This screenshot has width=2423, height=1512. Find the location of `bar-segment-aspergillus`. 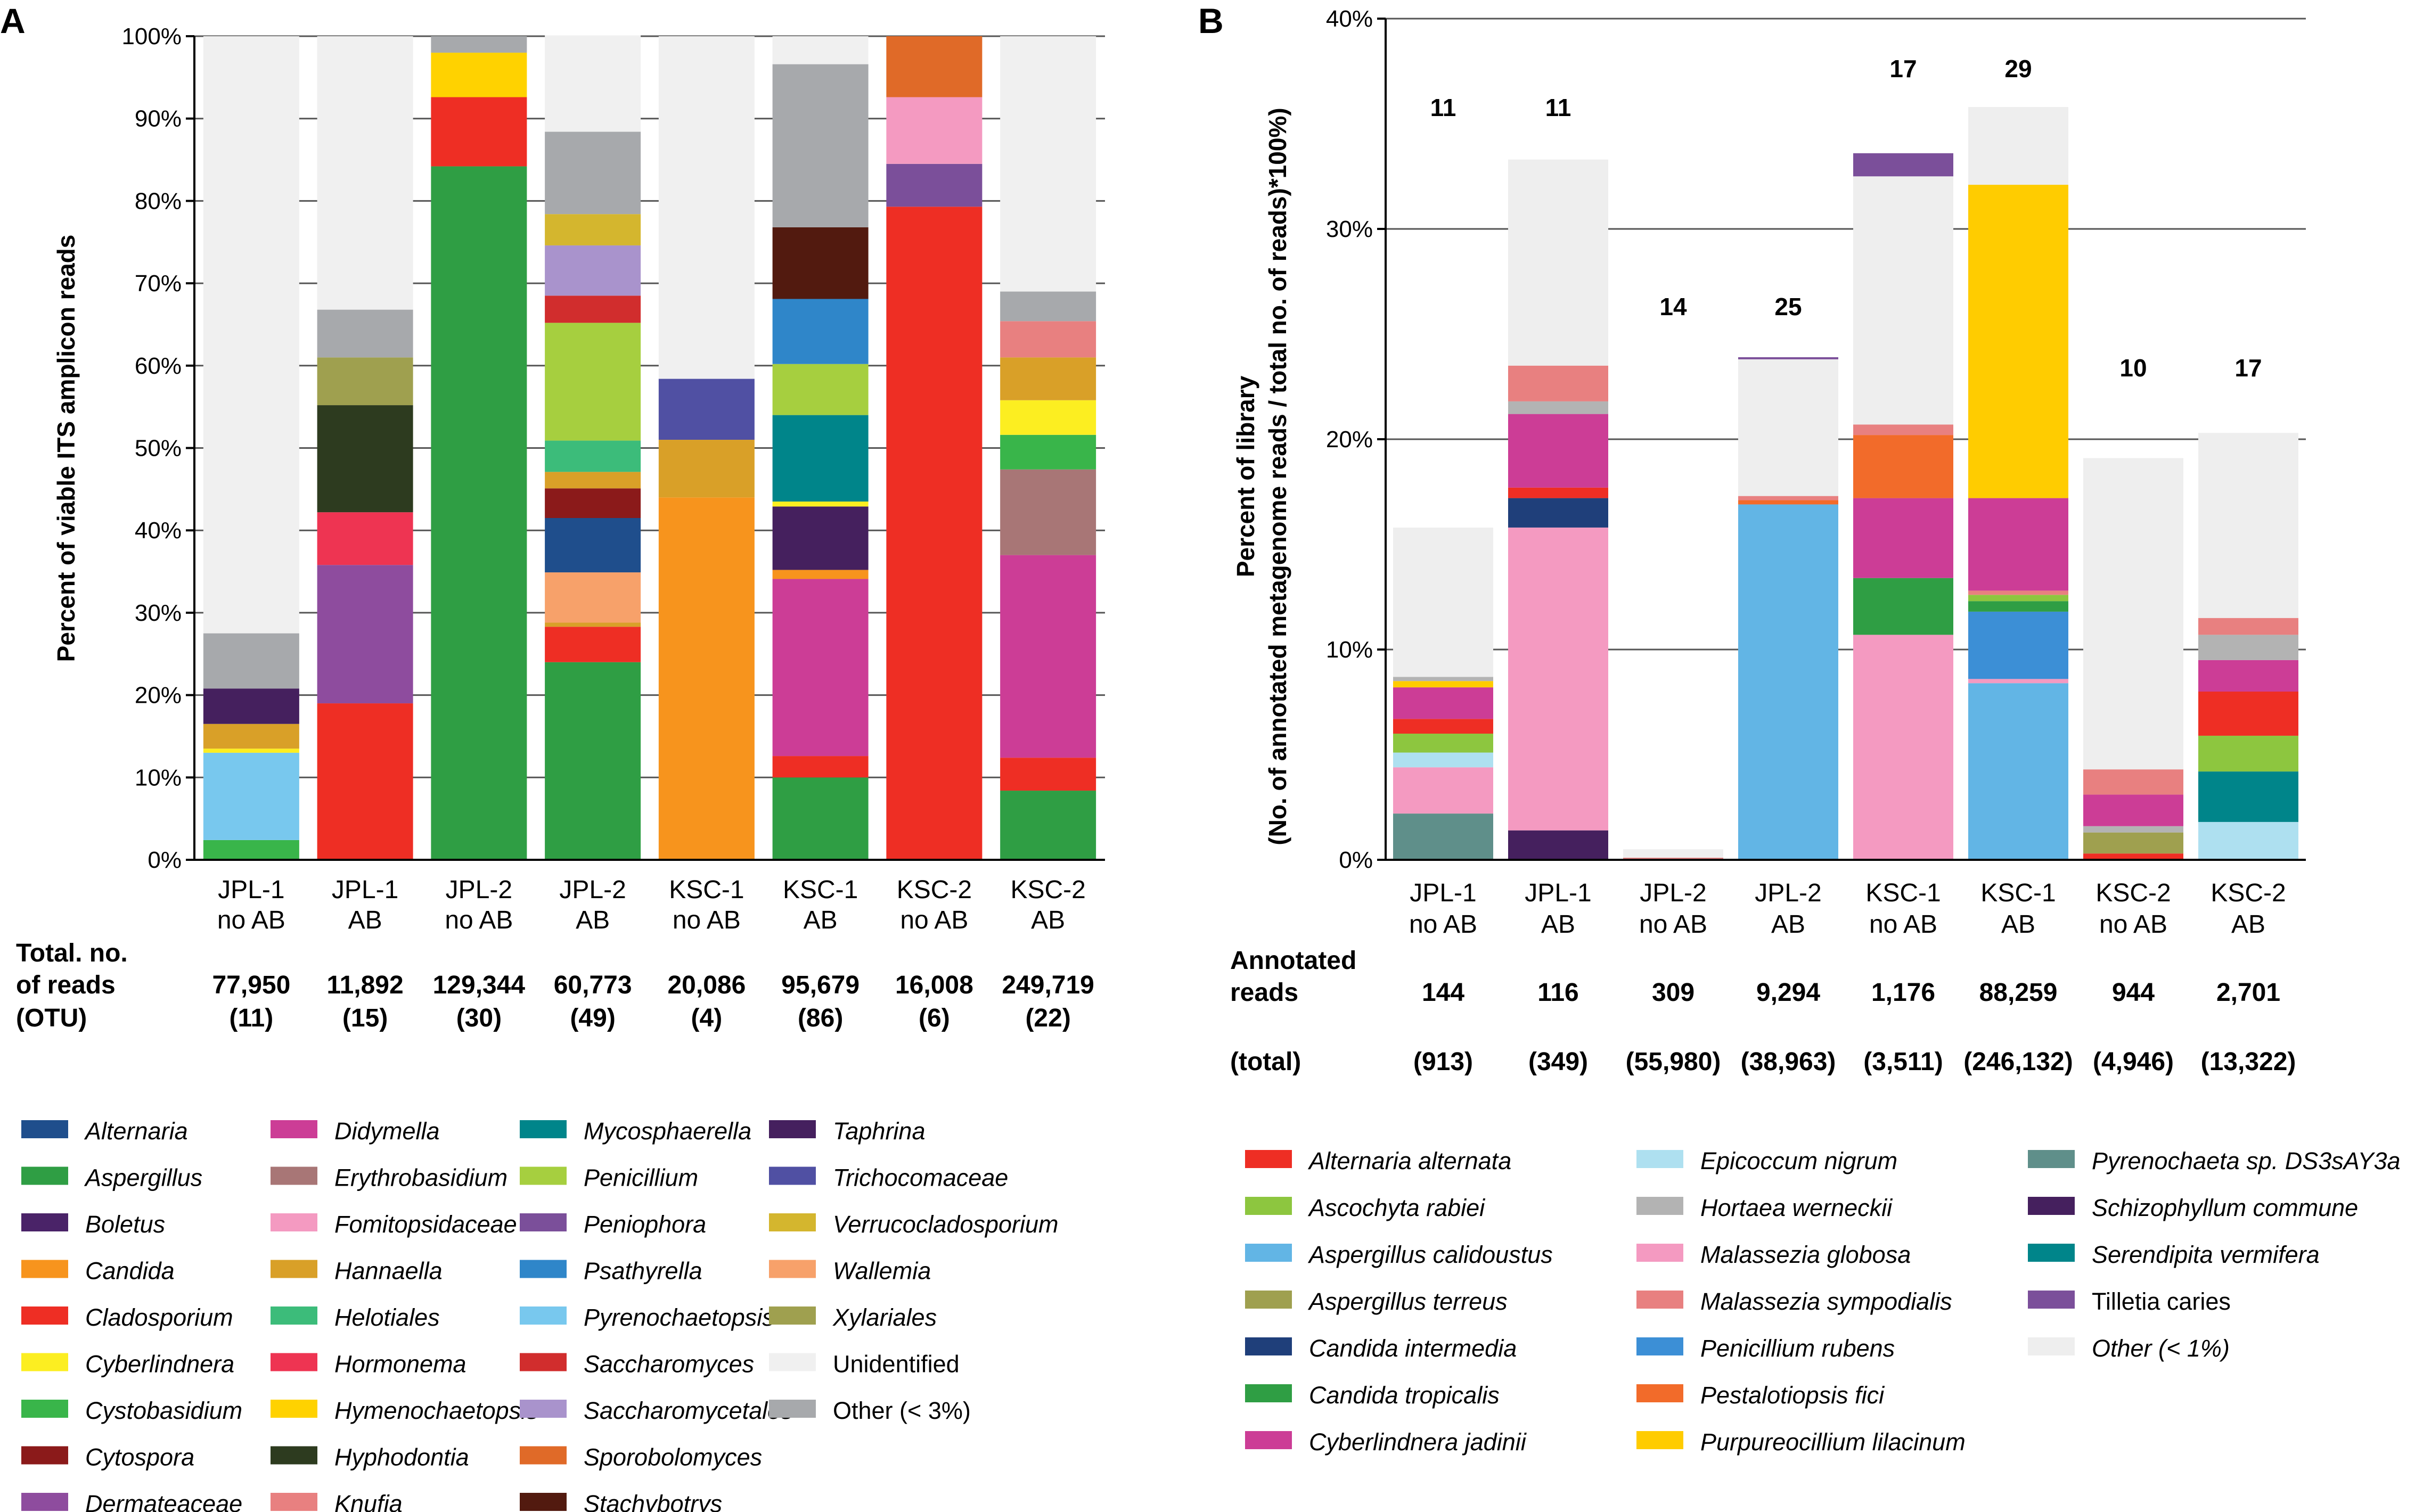

bar-segment-aspergillus is located at coordinates (821, 818).